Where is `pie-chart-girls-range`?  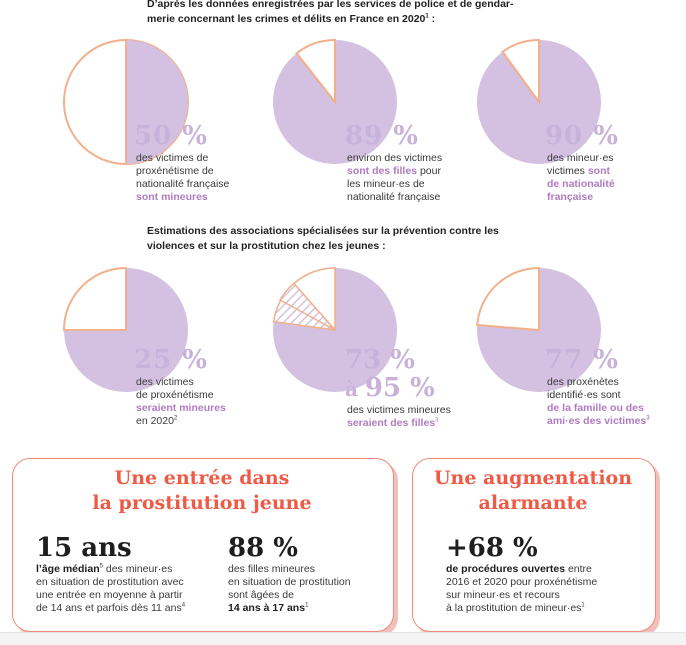
pie-chart-girls-range is located at coordinates (334, 329).